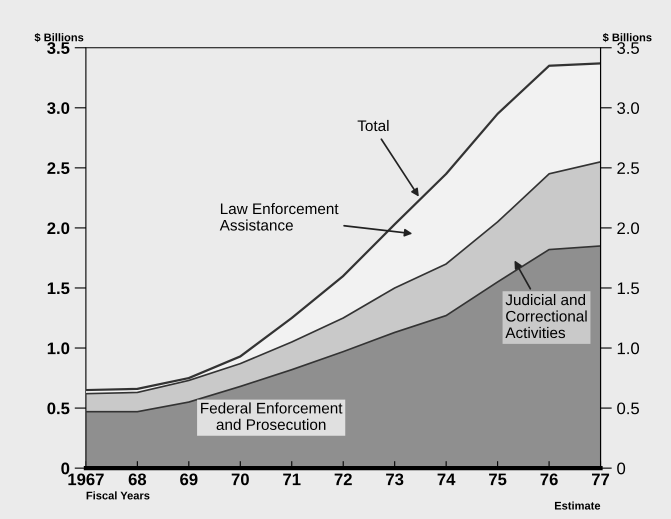 This screenshot has height=519, width=671. What do you see at coordinates (628, 108) in the screenshot?
I see `y2-tick-label: 3.0` at bounding box center [628, 108].